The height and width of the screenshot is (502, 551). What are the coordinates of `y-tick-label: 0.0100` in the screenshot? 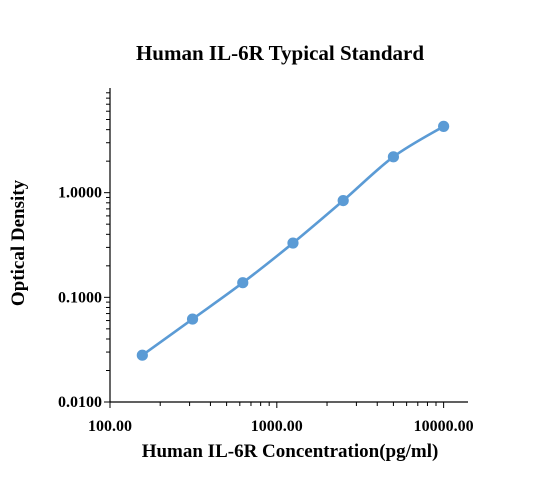 It's located at (80, 402).